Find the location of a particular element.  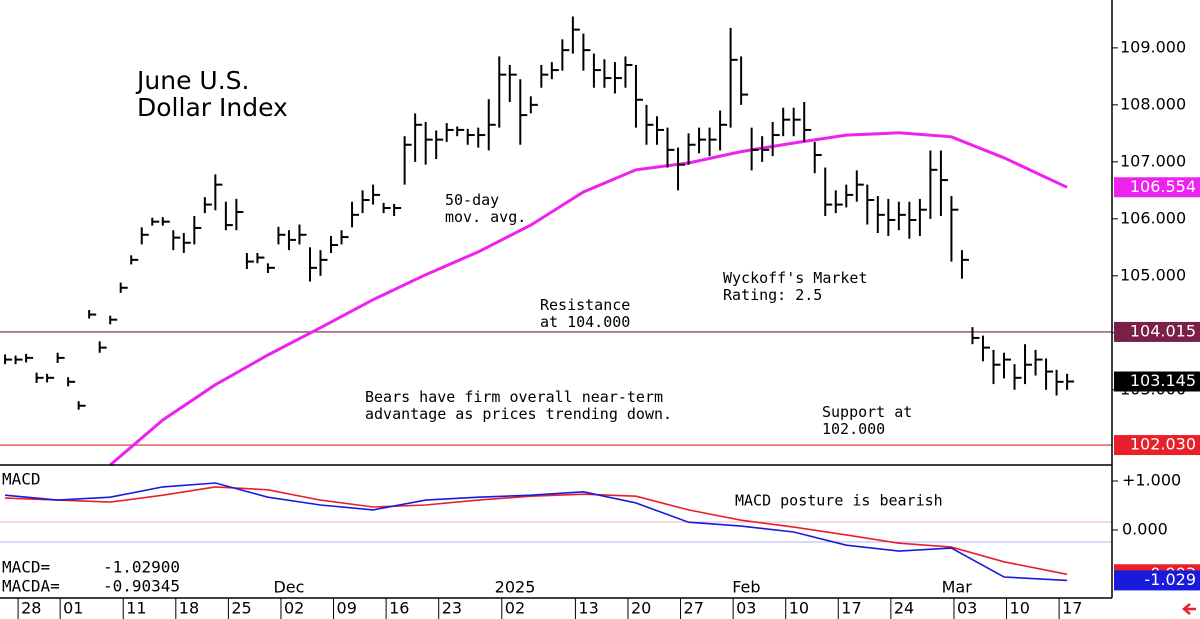

macd-annotation: MACD posture is bearish is located at coordinates (839, 501).